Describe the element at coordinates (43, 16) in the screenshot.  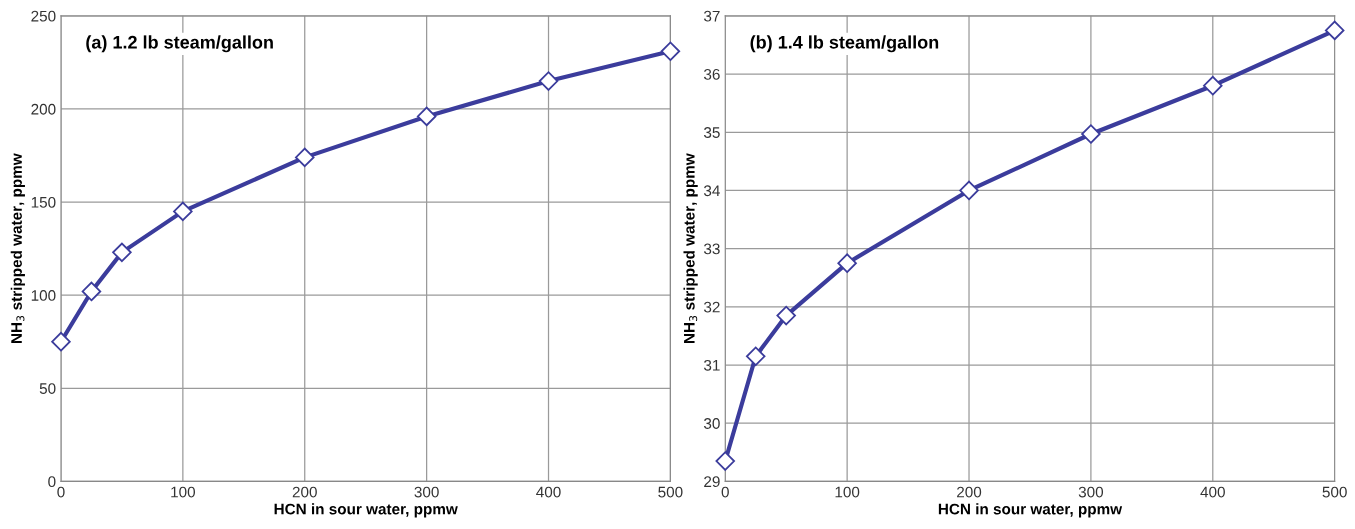
I see `y-tick-label: 250` at that location.